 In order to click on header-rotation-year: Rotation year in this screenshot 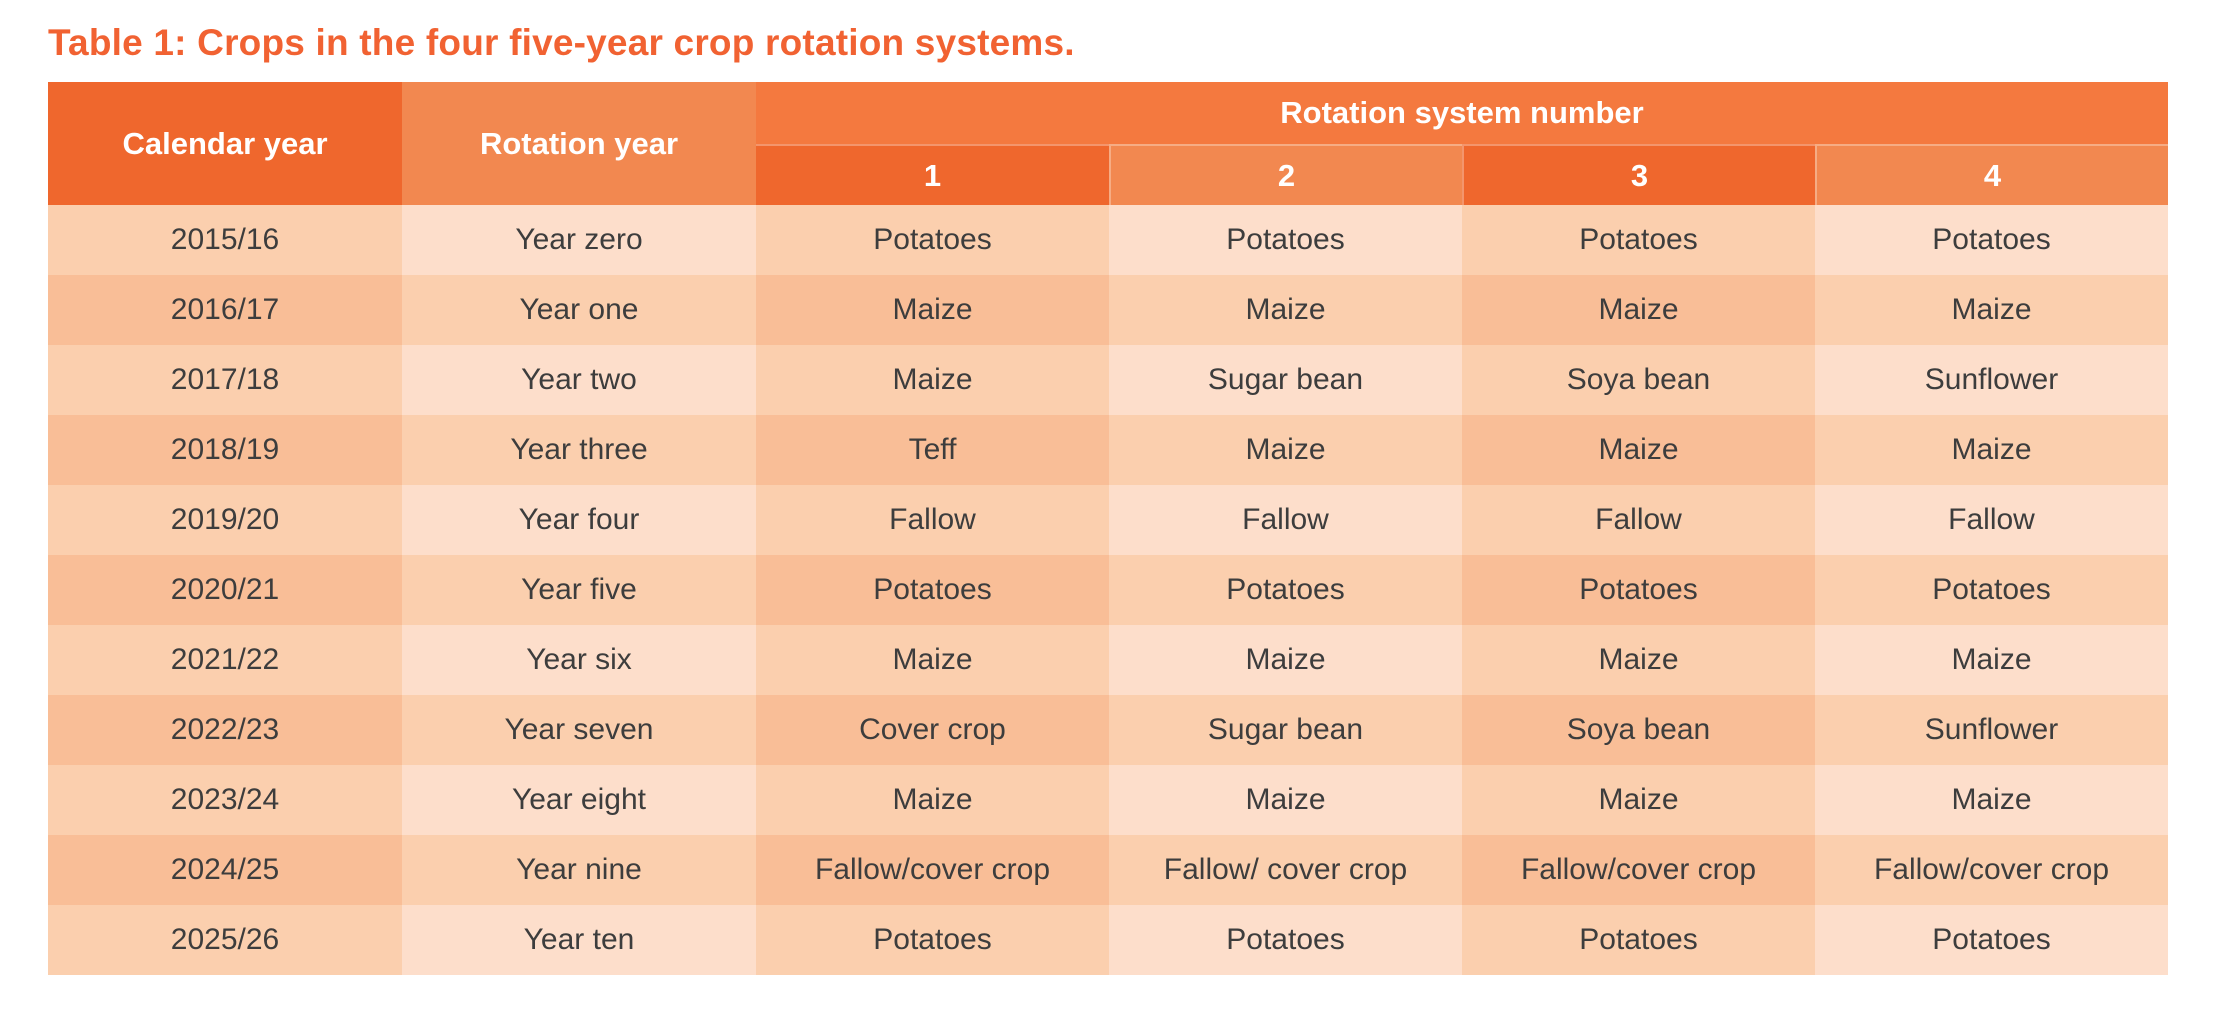, I will do `click(579, 143)`.